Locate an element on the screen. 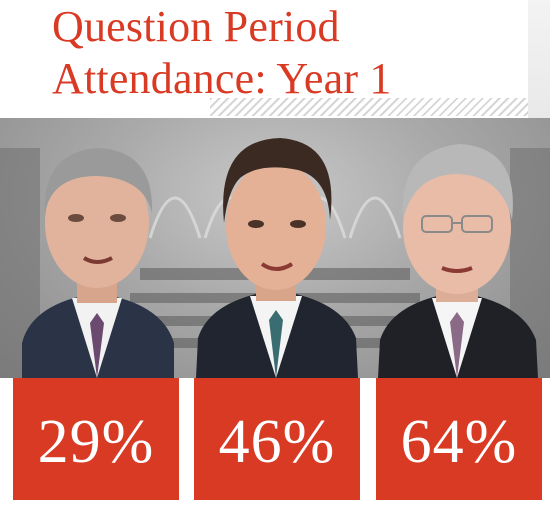  bar-1: 29% is located at coordinates (96, 439).